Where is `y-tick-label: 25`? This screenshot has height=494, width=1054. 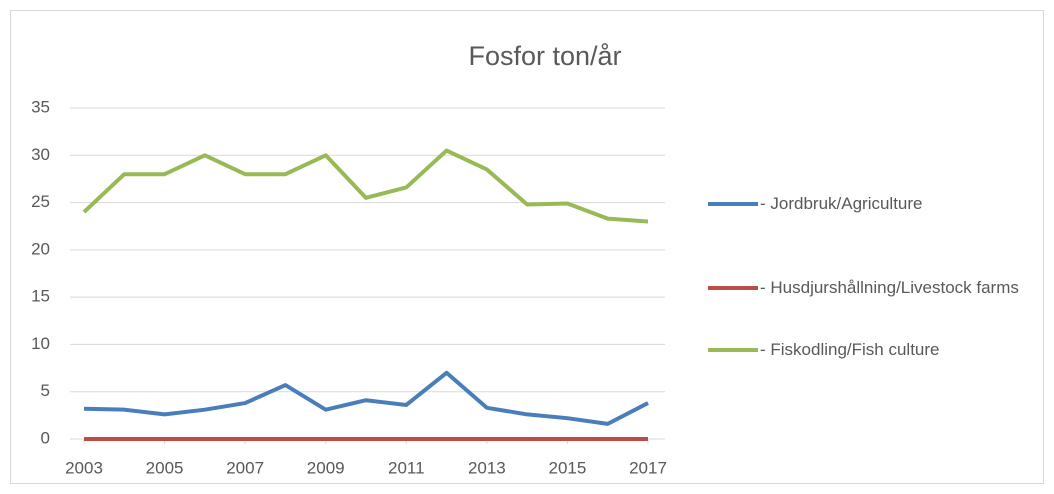
y-tick-label: 25 is located at coordinates (40, 201).